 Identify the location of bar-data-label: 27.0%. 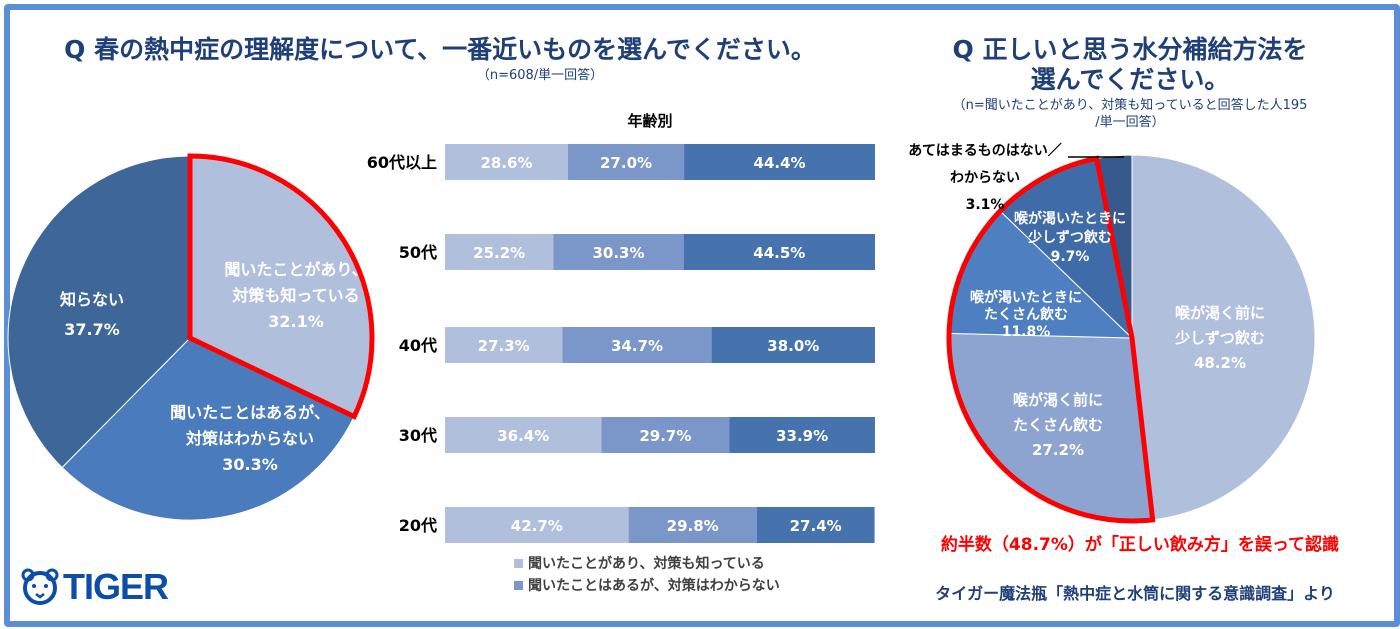
(626, 163).